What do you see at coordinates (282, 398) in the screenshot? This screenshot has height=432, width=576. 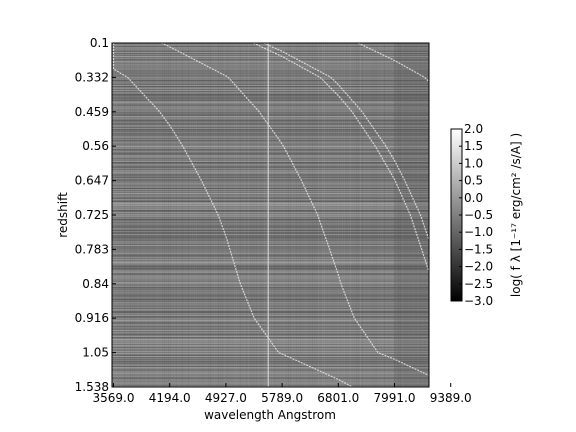 I see `x-tick-label: 5789.0` at bounding box center [282, 398].